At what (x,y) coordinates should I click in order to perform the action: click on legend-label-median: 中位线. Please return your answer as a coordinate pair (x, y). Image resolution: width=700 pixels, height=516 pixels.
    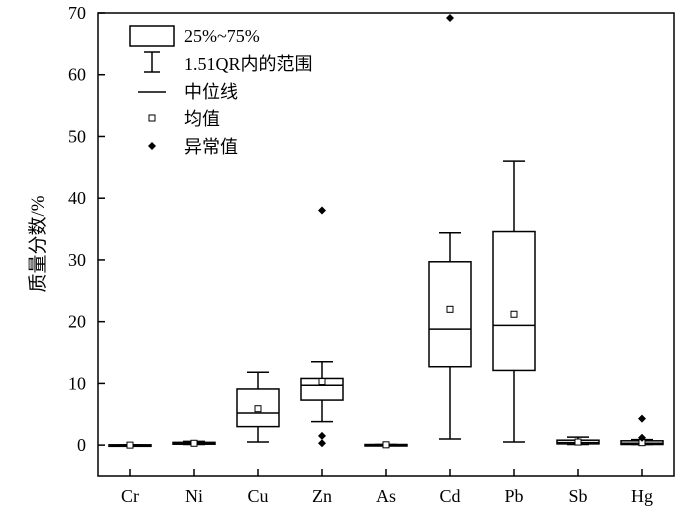
    Looking at the image, I should click on (211, 92).